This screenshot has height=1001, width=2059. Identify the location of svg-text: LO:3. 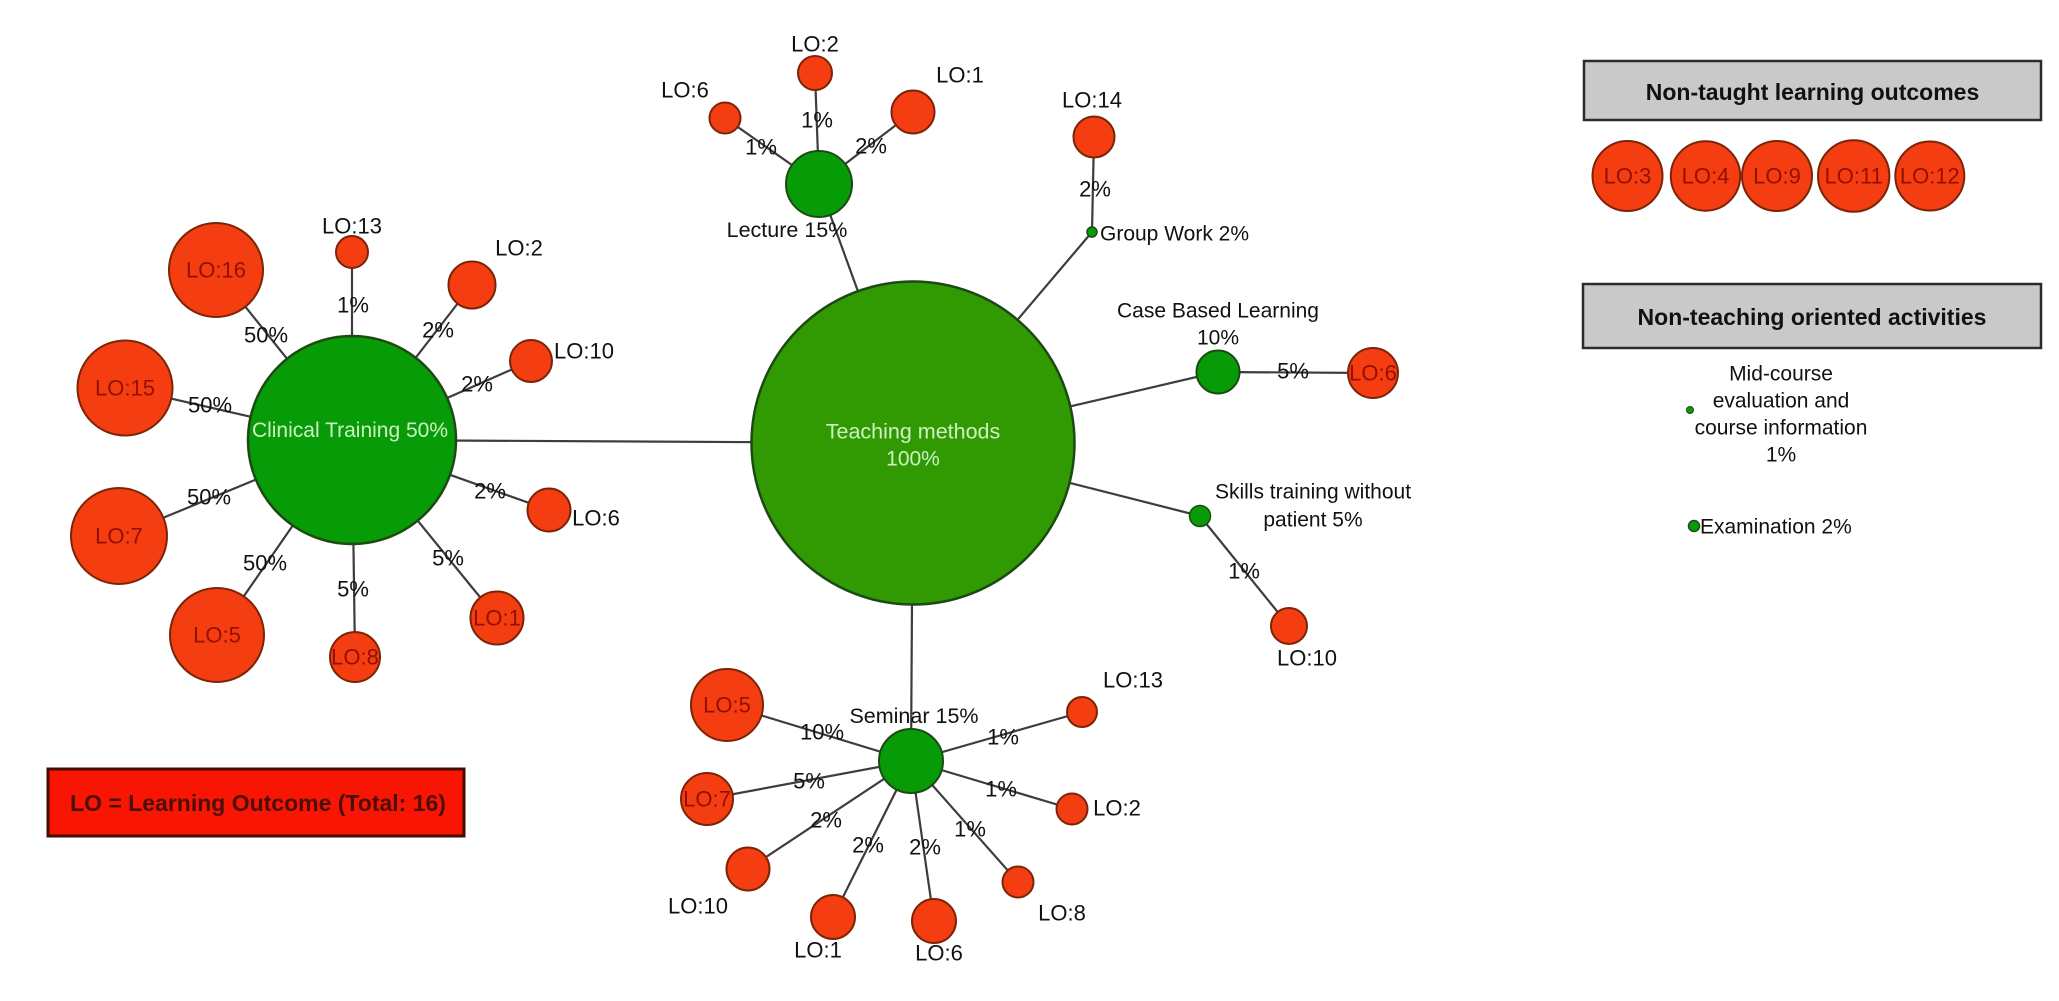
(1628, 176).